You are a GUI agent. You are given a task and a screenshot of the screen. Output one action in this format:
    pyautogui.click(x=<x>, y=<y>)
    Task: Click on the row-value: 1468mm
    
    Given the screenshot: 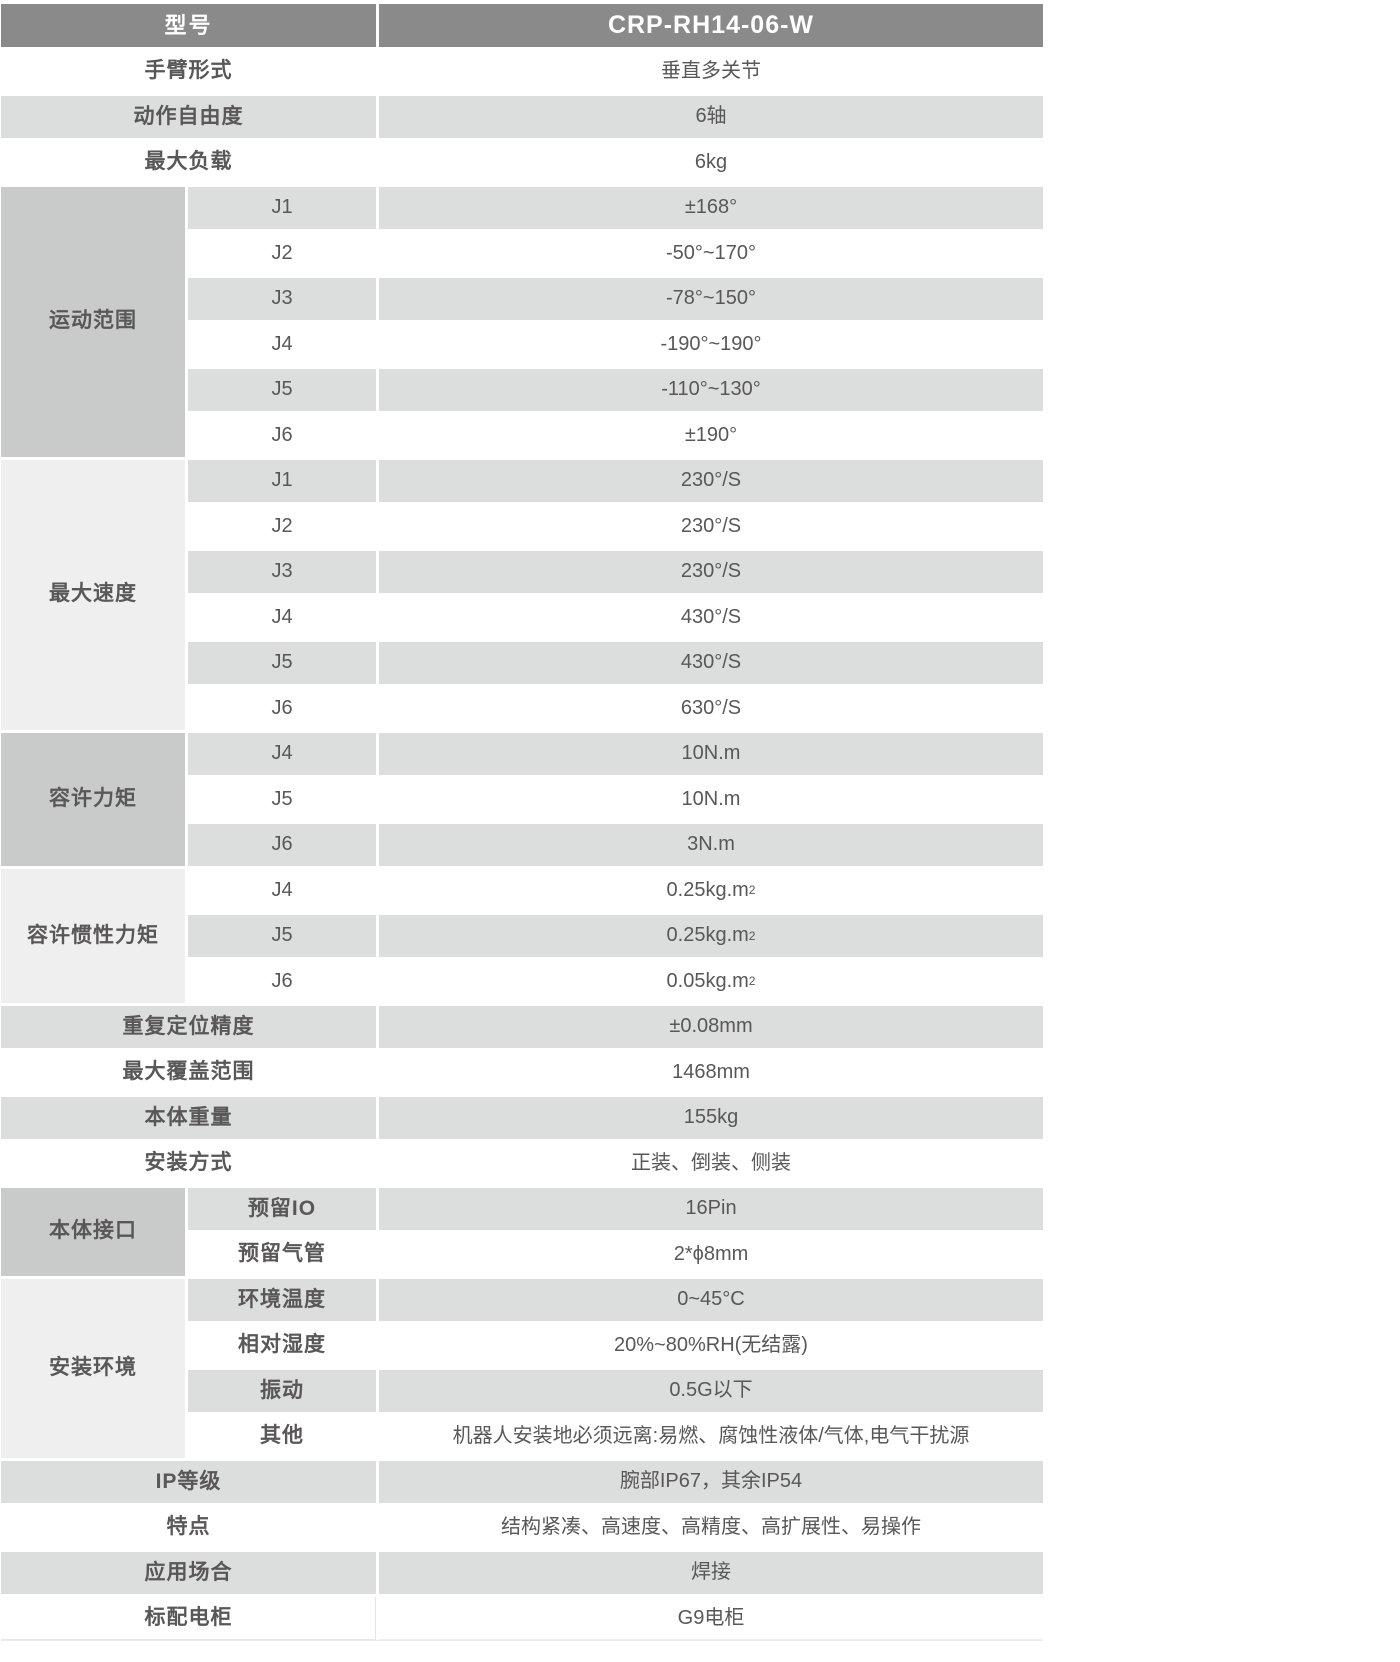 What is the action you would take?
    pyautogui.click(x=711, y=1072)
    